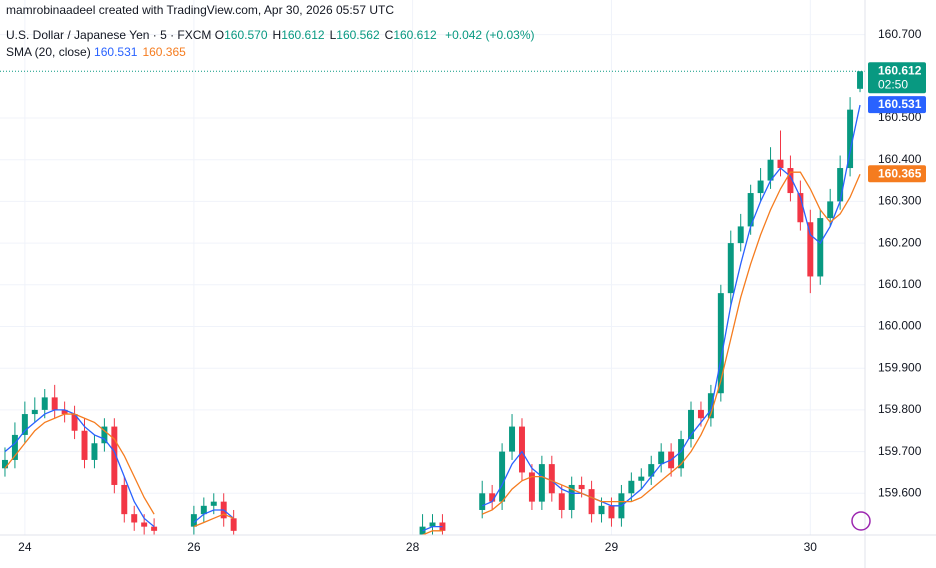 Image resolution: width=936 pixels, height=568 pixels. I want to click on y-tick-label: 159.900, so click(900, 367).